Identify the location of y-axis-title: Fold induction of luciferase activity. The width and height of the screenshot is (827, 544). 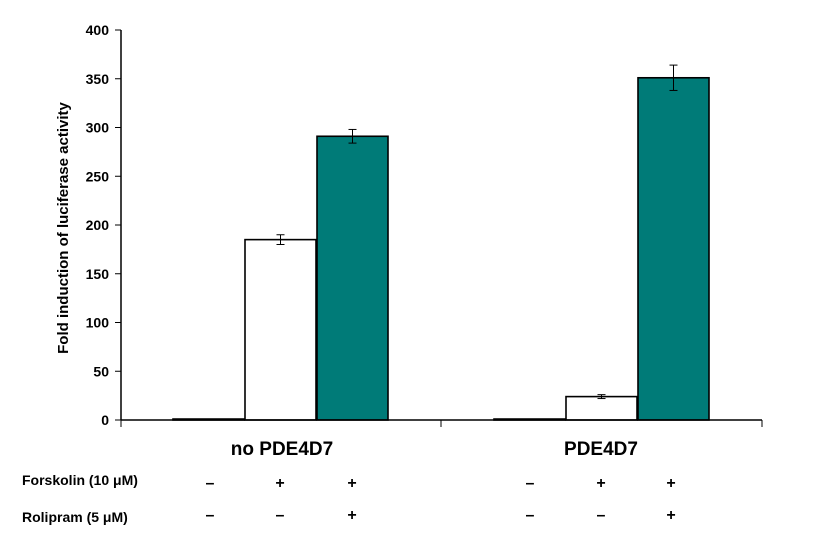
(63, 227).